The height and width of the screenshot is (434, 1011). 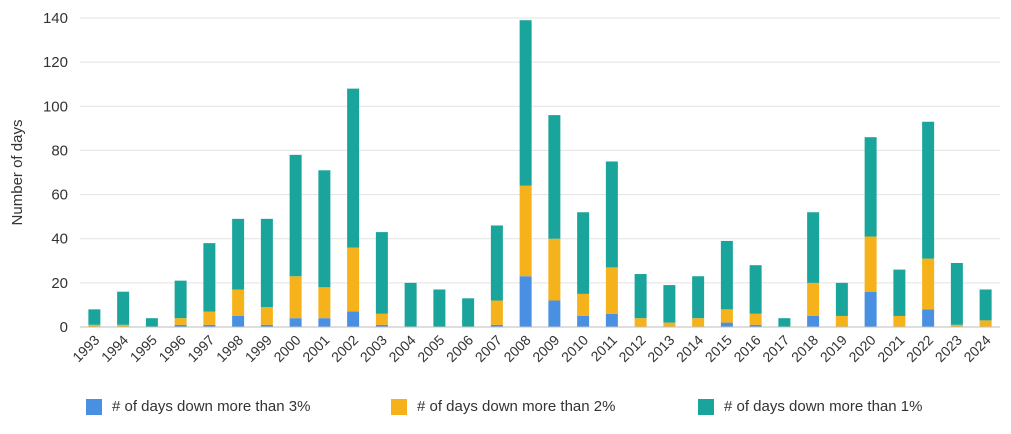 What do you see at coordinates (956, 325) in the screenshot?
I see `bar-segment-2023-s1` at bounding box center [956, 325].